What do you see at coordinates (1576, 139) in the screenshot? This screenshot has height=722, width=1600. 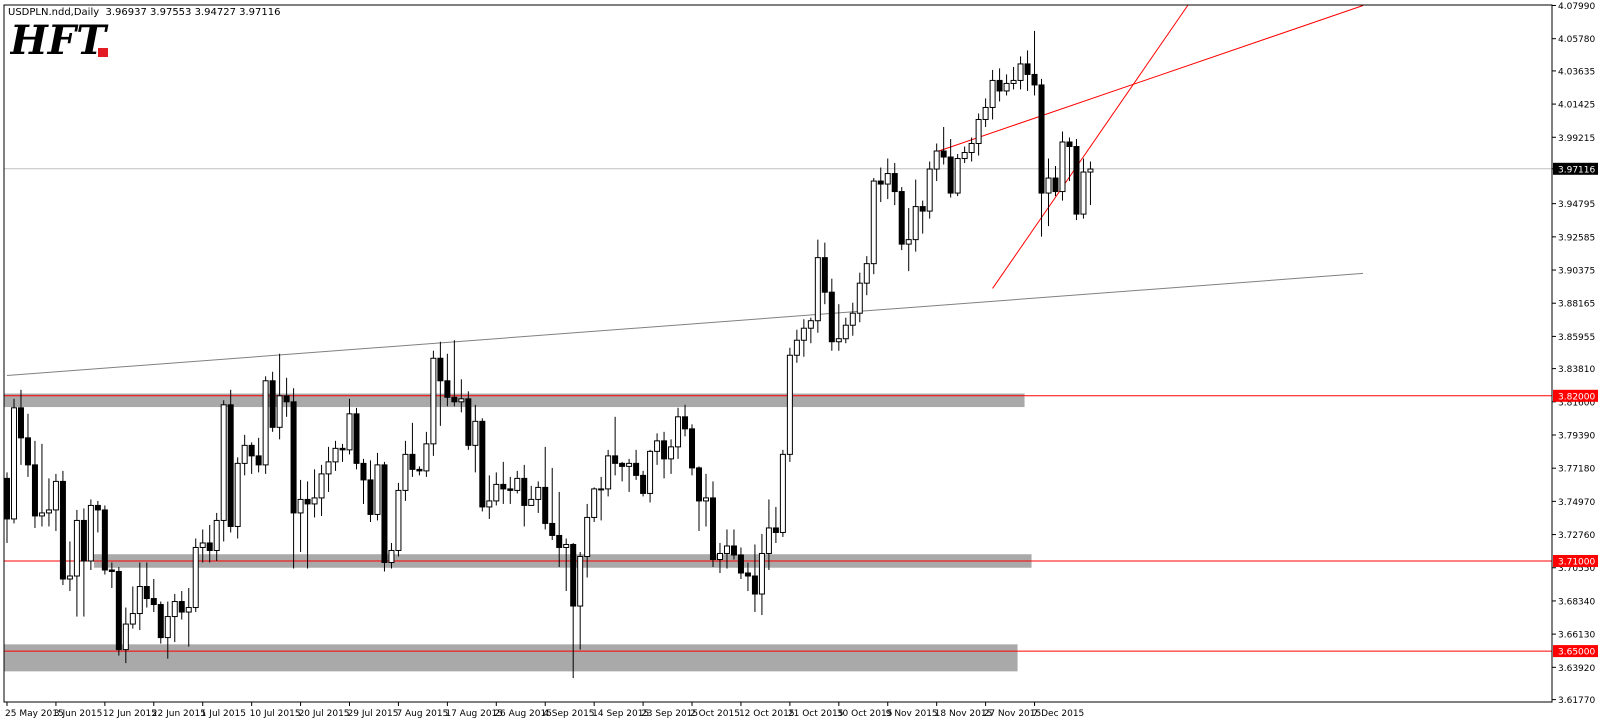 I see `y-tick-label: 3.99215` at bounding box center [1576, 139].